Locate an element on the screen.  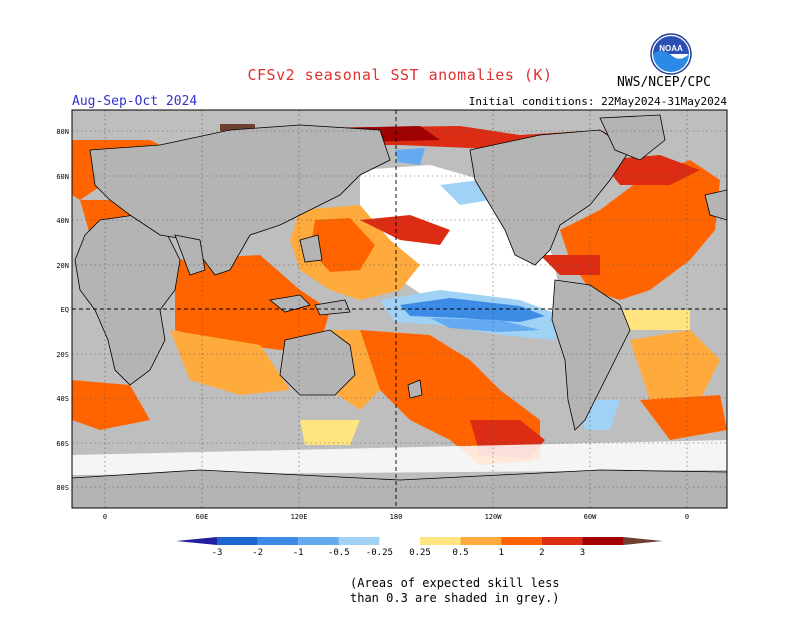
africa is located at coordinates (127, 300).